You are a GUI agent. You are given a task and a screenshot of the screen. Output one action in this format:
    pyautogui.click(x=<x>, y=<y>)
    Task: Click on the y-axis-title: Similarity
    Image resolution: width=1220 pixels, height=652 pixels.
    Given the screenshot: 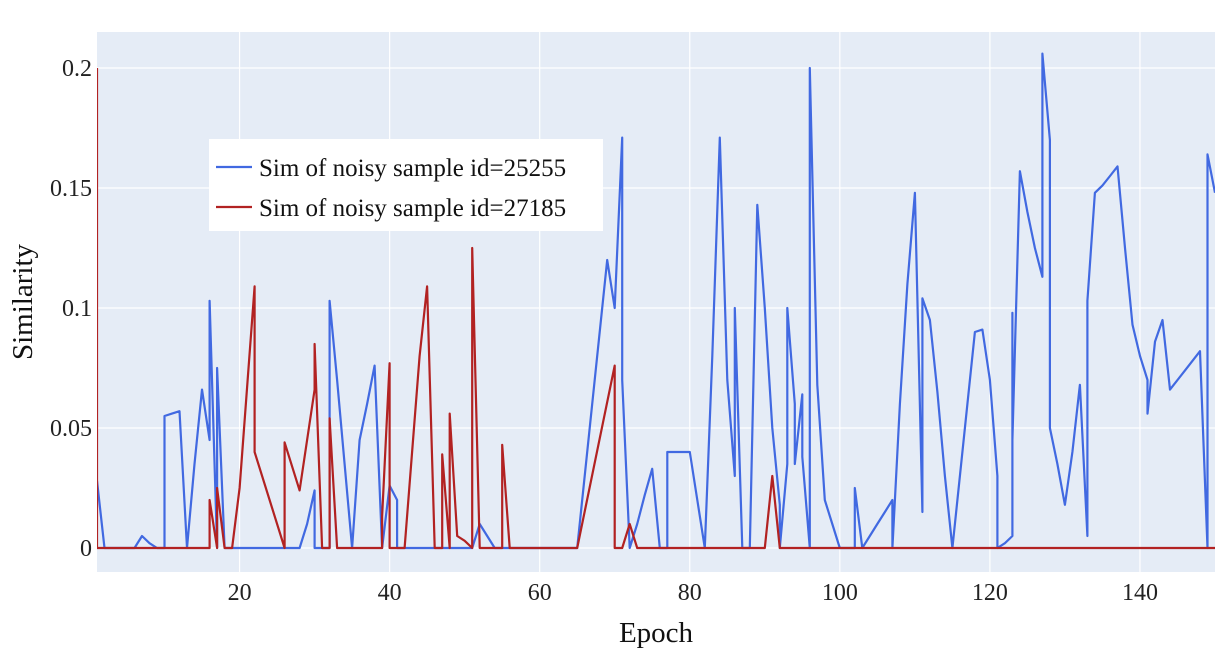 What is the action you would take?
    pyautogui.click(x=23, y=302)
    